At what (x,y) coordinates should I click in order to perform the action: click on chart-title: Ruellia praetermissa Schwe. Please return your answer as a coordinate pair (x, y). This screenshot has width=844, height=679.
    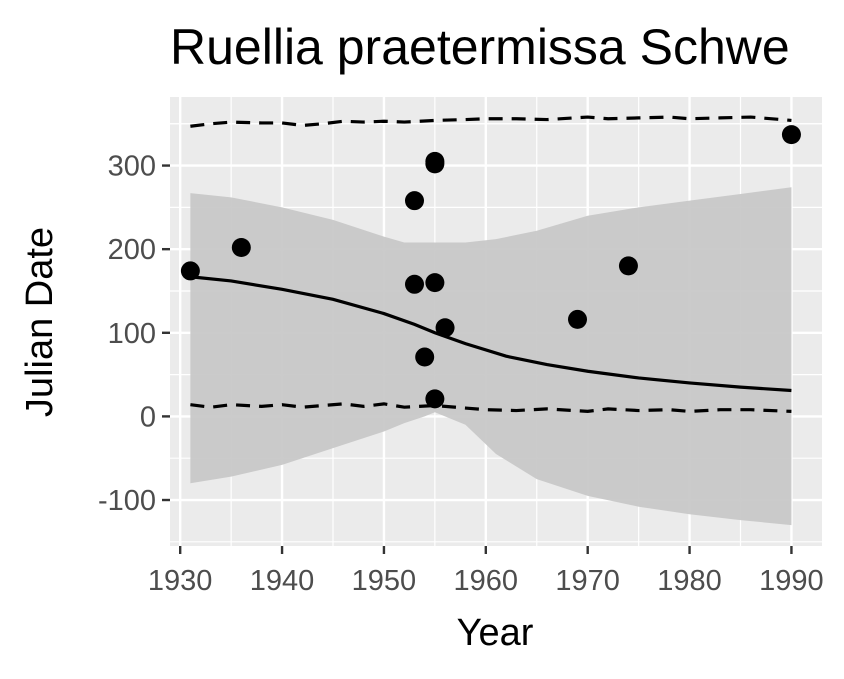
    Looking at the image, I should click on (480, 47).